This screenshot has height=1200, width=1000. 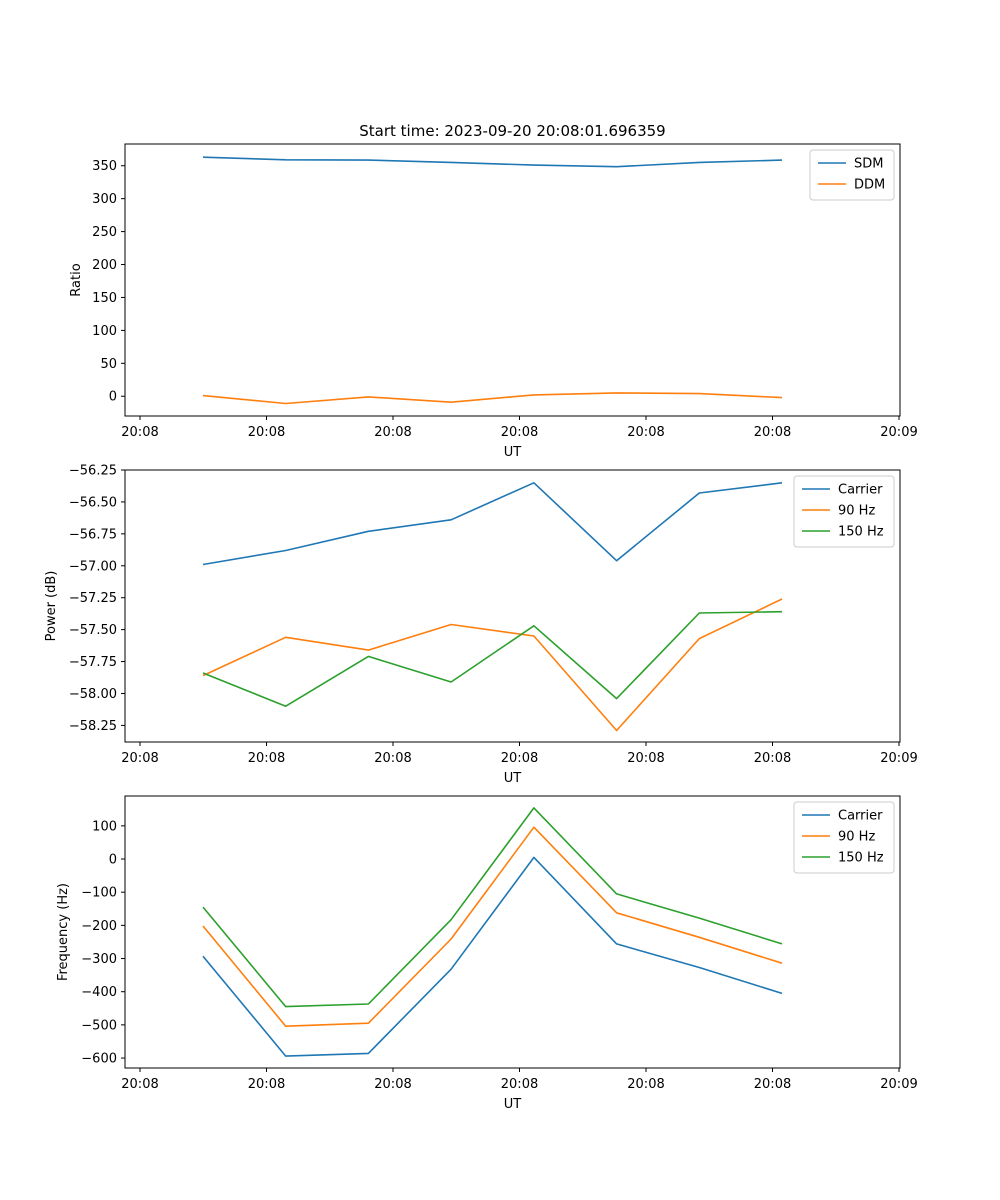 What do you see at coordinates (93, 726) in the screenshot?
I see `y-tick-label: −58.25` at bounding box center [93, 726].